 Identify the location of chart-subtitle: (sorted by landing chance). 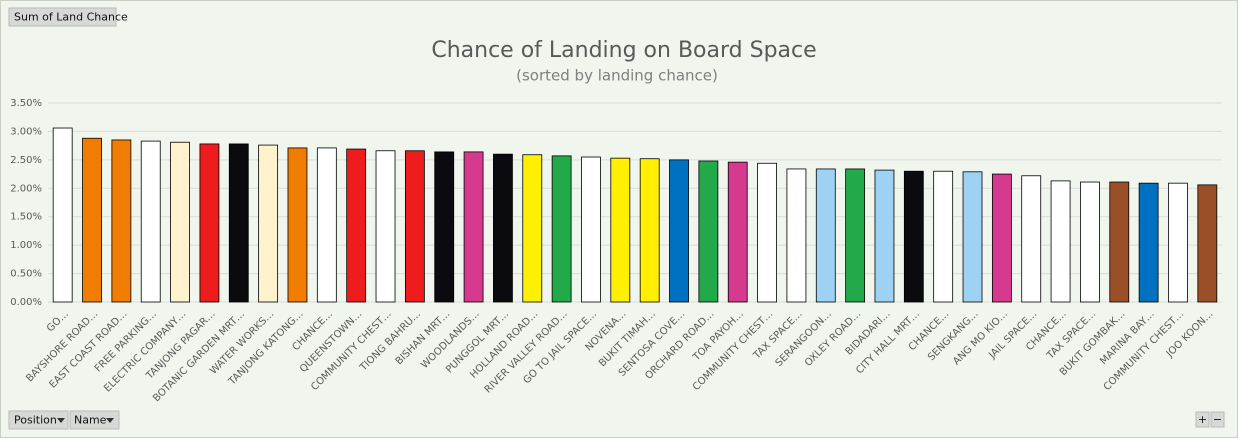
(617, 76).